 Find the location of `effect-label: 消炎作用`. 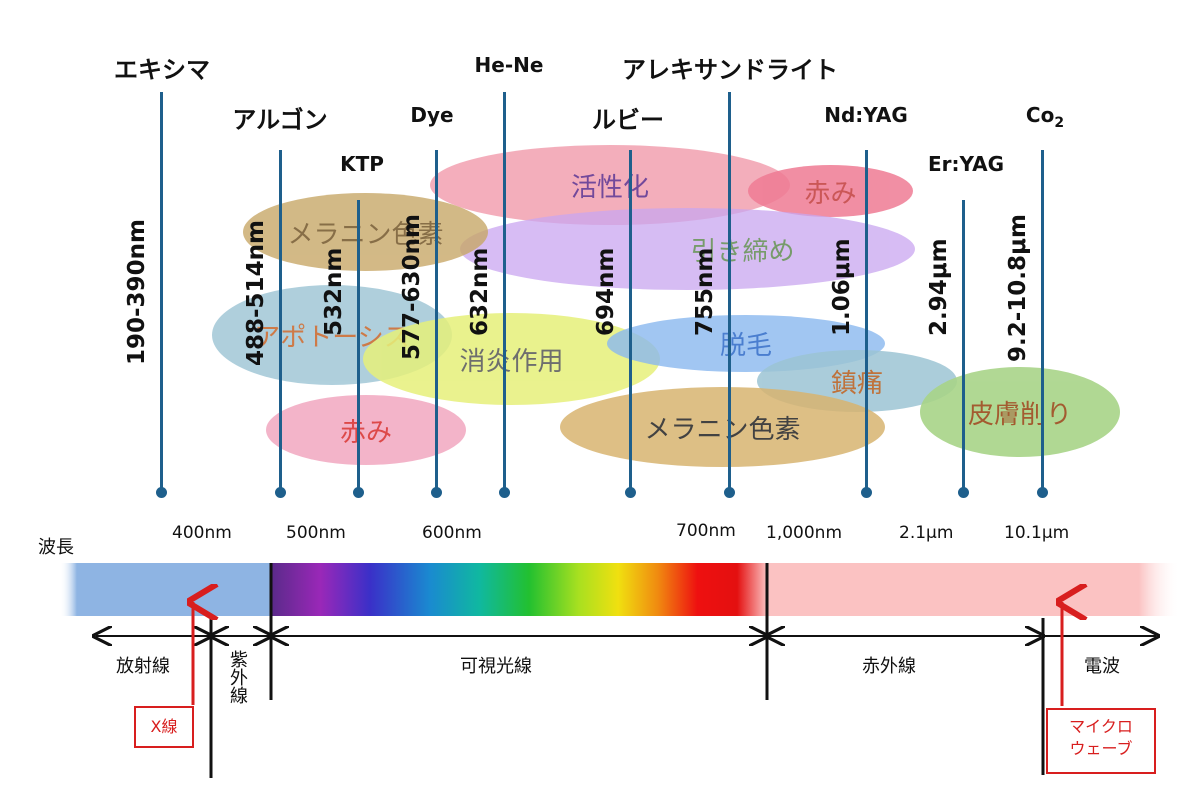

effect-label: 消炎作用 is located at coordinates (511, 361).